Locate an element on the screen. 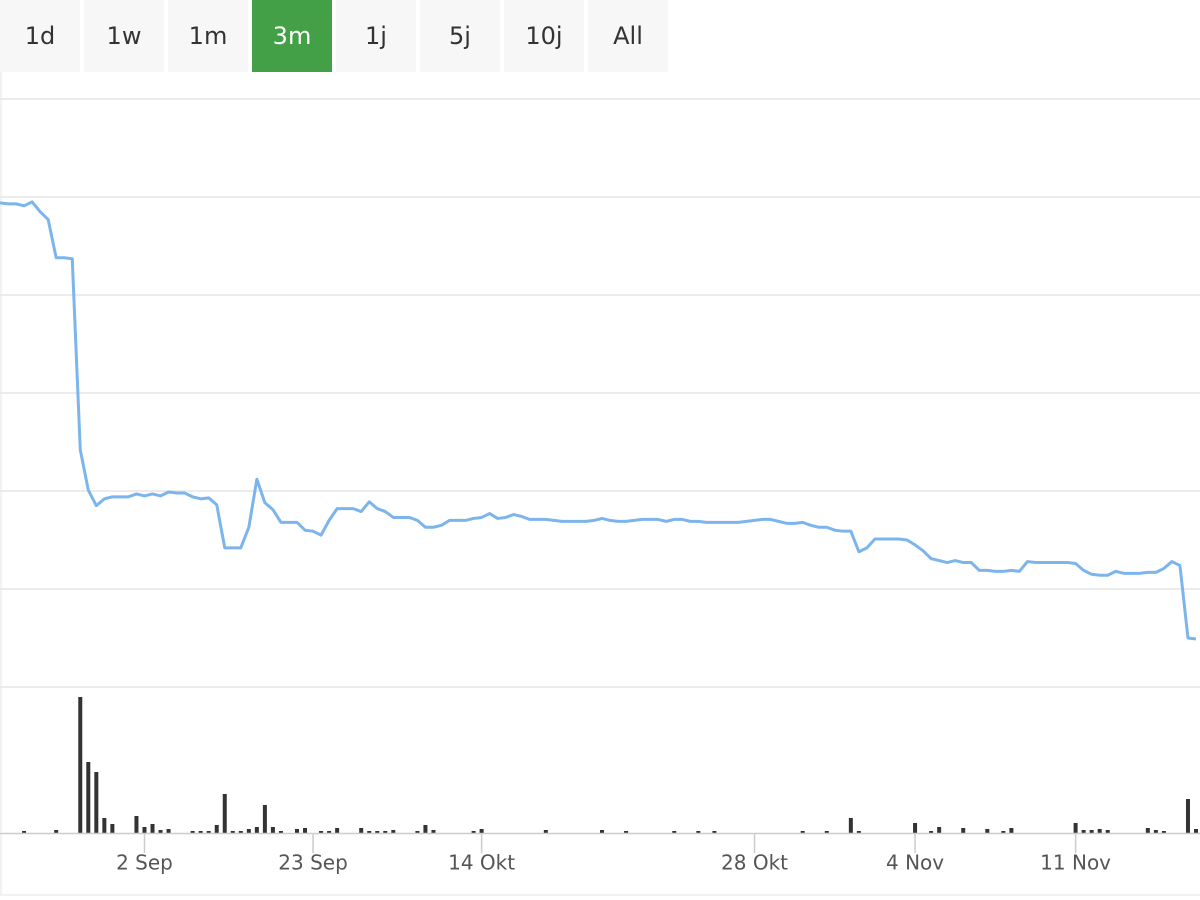  range-button-label: 1w is located at coordinates (124, 36).